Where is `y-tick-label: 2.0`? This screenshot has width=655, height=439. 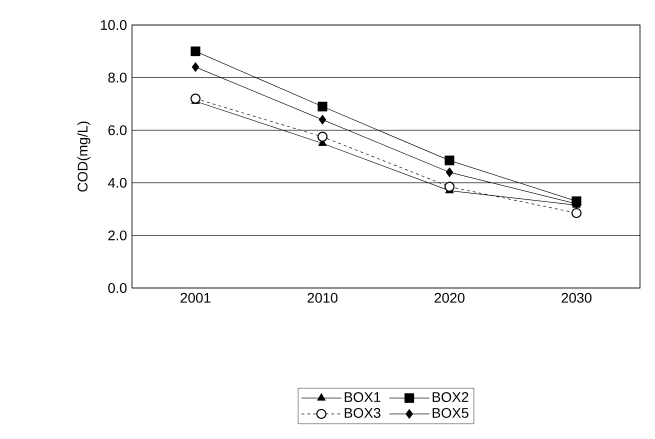
y-tick-label: 2.0 is located at coordinates (117, 235).